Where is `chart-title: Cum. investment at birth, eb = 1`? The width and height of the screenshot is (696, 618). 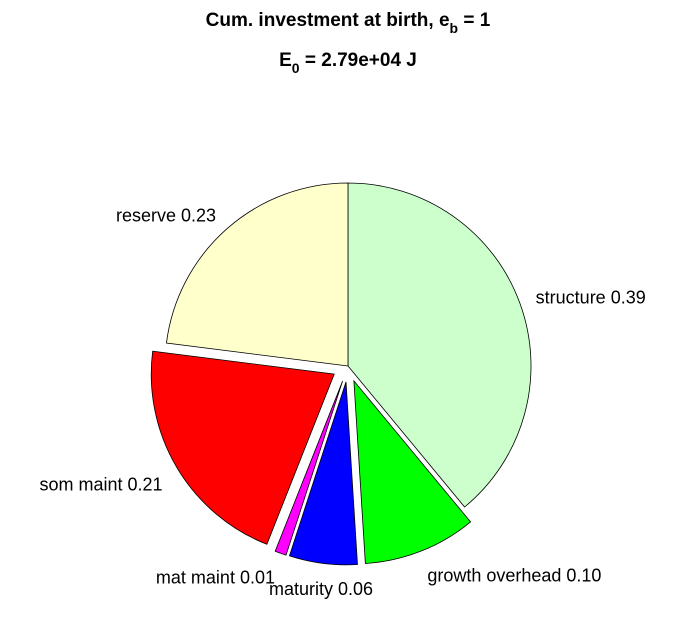 chart-title: Cum. investment at birth, eb = 1 is located at coordinates (348, 23).